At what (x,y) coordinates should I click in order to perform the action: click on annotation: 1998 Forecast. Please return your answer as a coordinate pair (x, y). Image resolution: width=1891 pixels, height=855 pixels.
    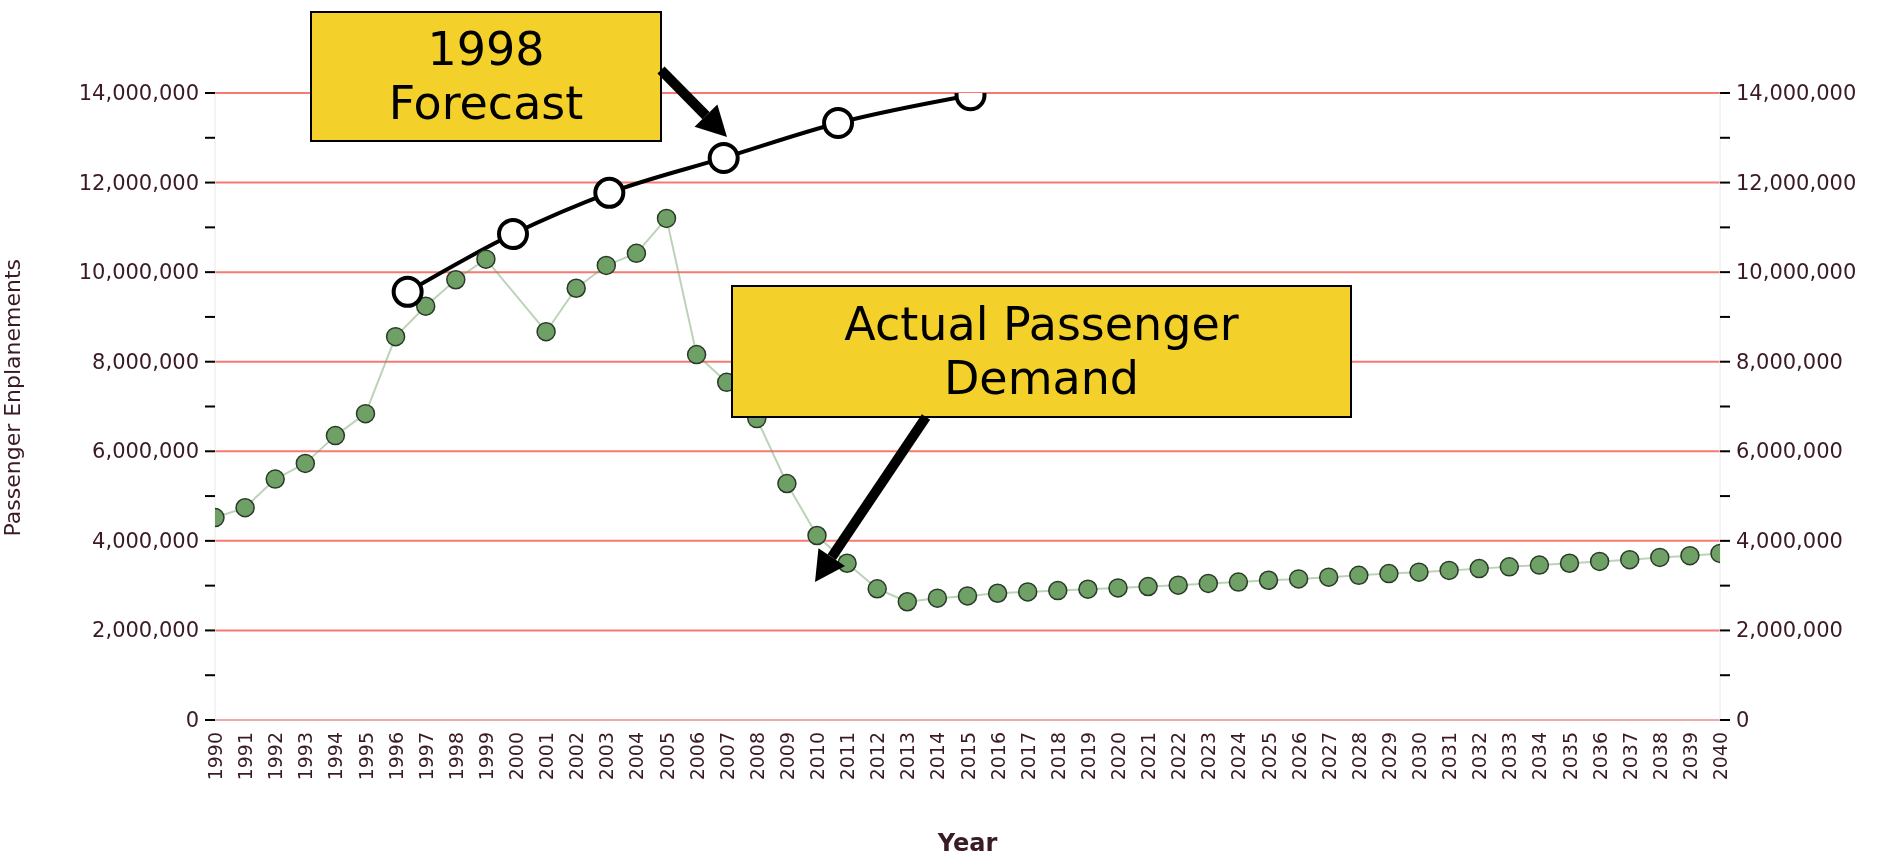
    Looking at the image, I should click on (486, 75).